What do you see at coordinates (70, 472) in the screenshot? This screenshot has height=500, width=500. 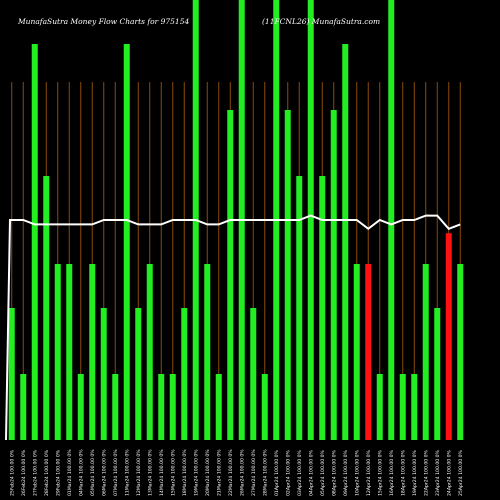 I see `x-tick-label: 01Mar24 100.00 0%` at bounding box center [70, 472].